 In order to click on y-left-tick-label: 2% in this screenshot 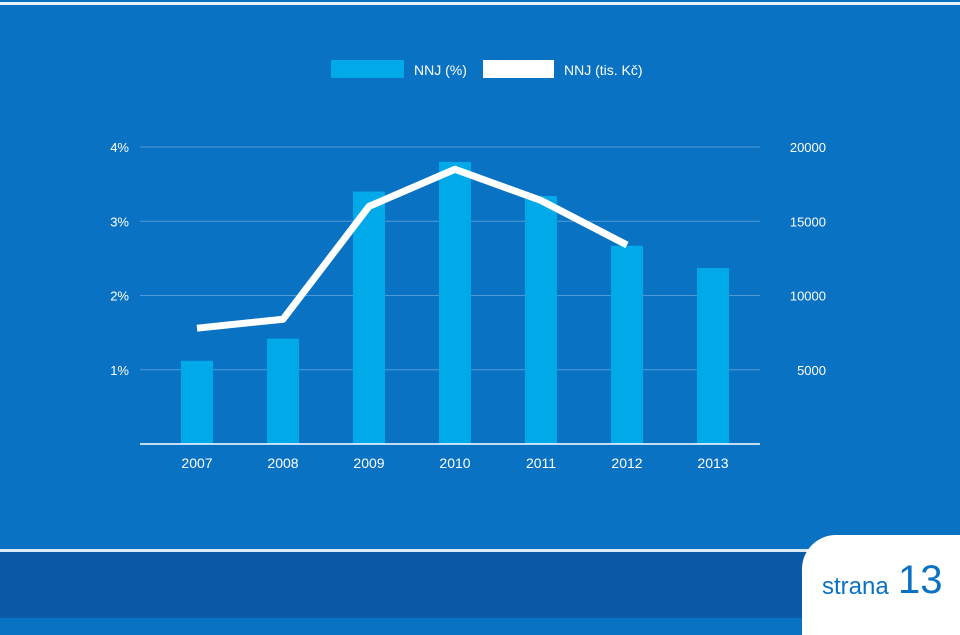, I will do `click(119, 296)`.